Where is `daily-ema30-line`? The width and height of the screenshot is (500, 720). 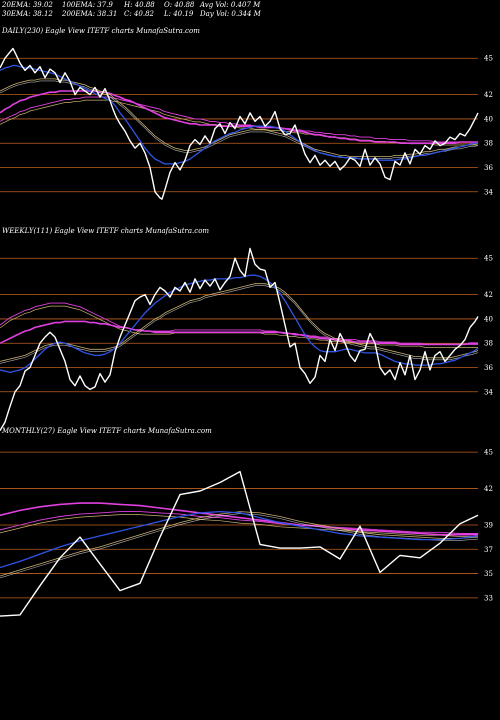 daily-ema30-line is located at coordinates (239, 118).